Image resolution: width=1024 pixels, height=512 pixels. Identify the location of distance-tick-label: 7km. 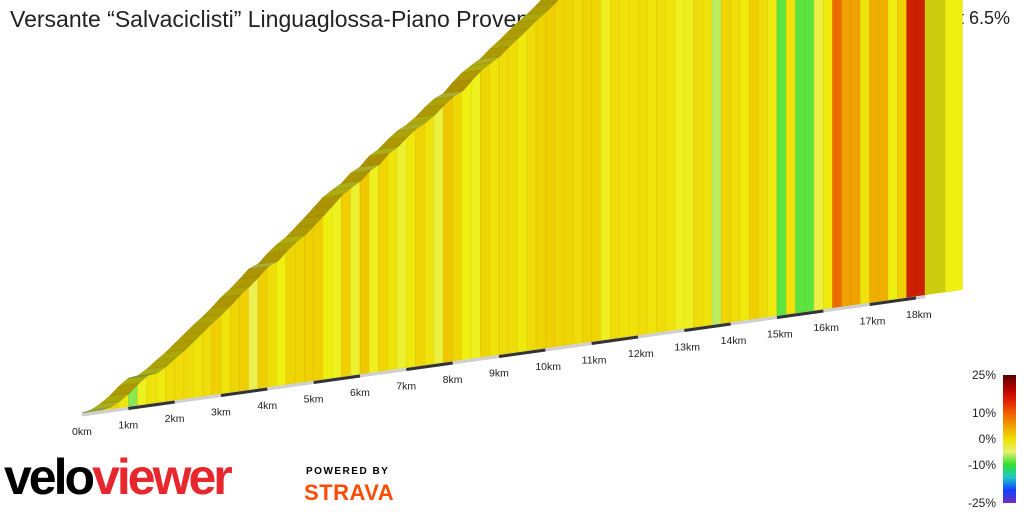
(406, 387).